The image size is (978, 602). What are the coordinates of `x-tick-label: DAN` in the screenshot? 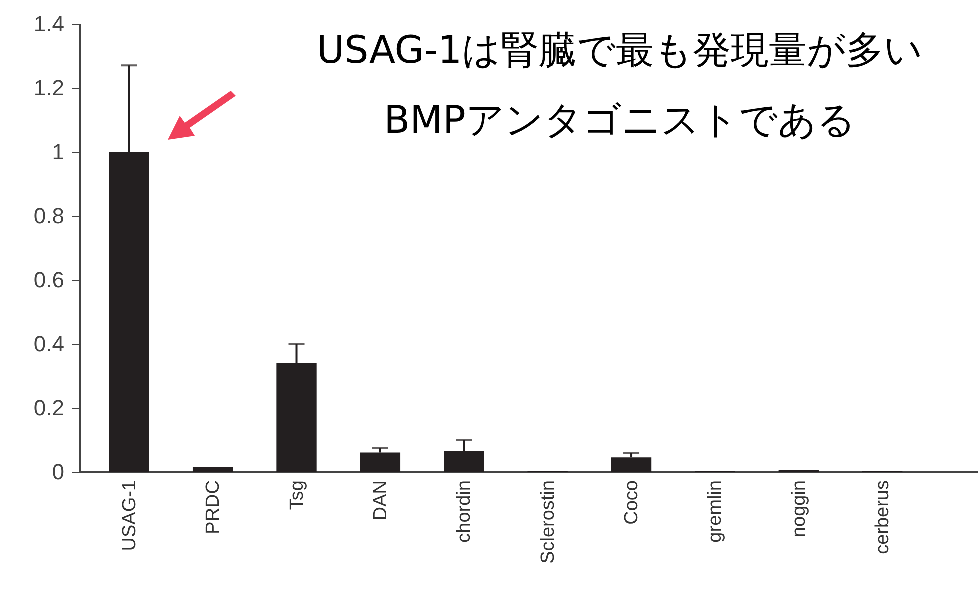 It's located at (381, 500).